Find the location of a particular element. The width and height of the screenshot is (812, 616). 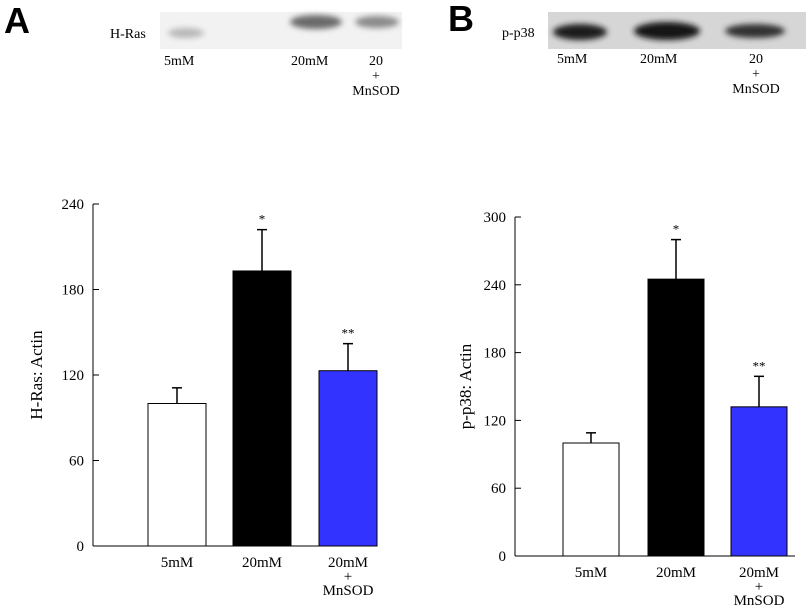

panel-letter-a: A is located at coordinates (17, 20).